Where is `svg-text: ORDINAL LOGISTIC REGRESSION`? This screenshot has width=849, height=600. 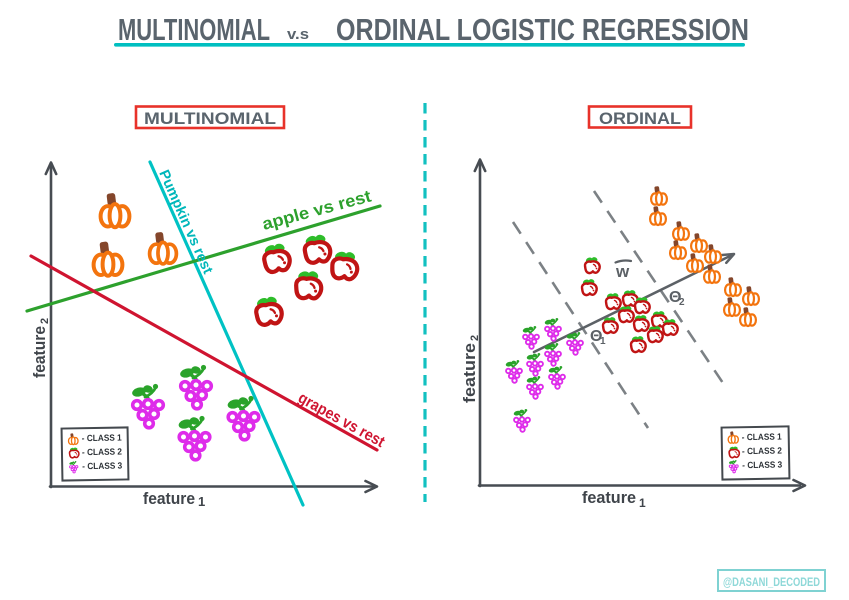
svg-text: ORDINAL LOGISTIC REGRESSION is located at coordinates (542, 29).